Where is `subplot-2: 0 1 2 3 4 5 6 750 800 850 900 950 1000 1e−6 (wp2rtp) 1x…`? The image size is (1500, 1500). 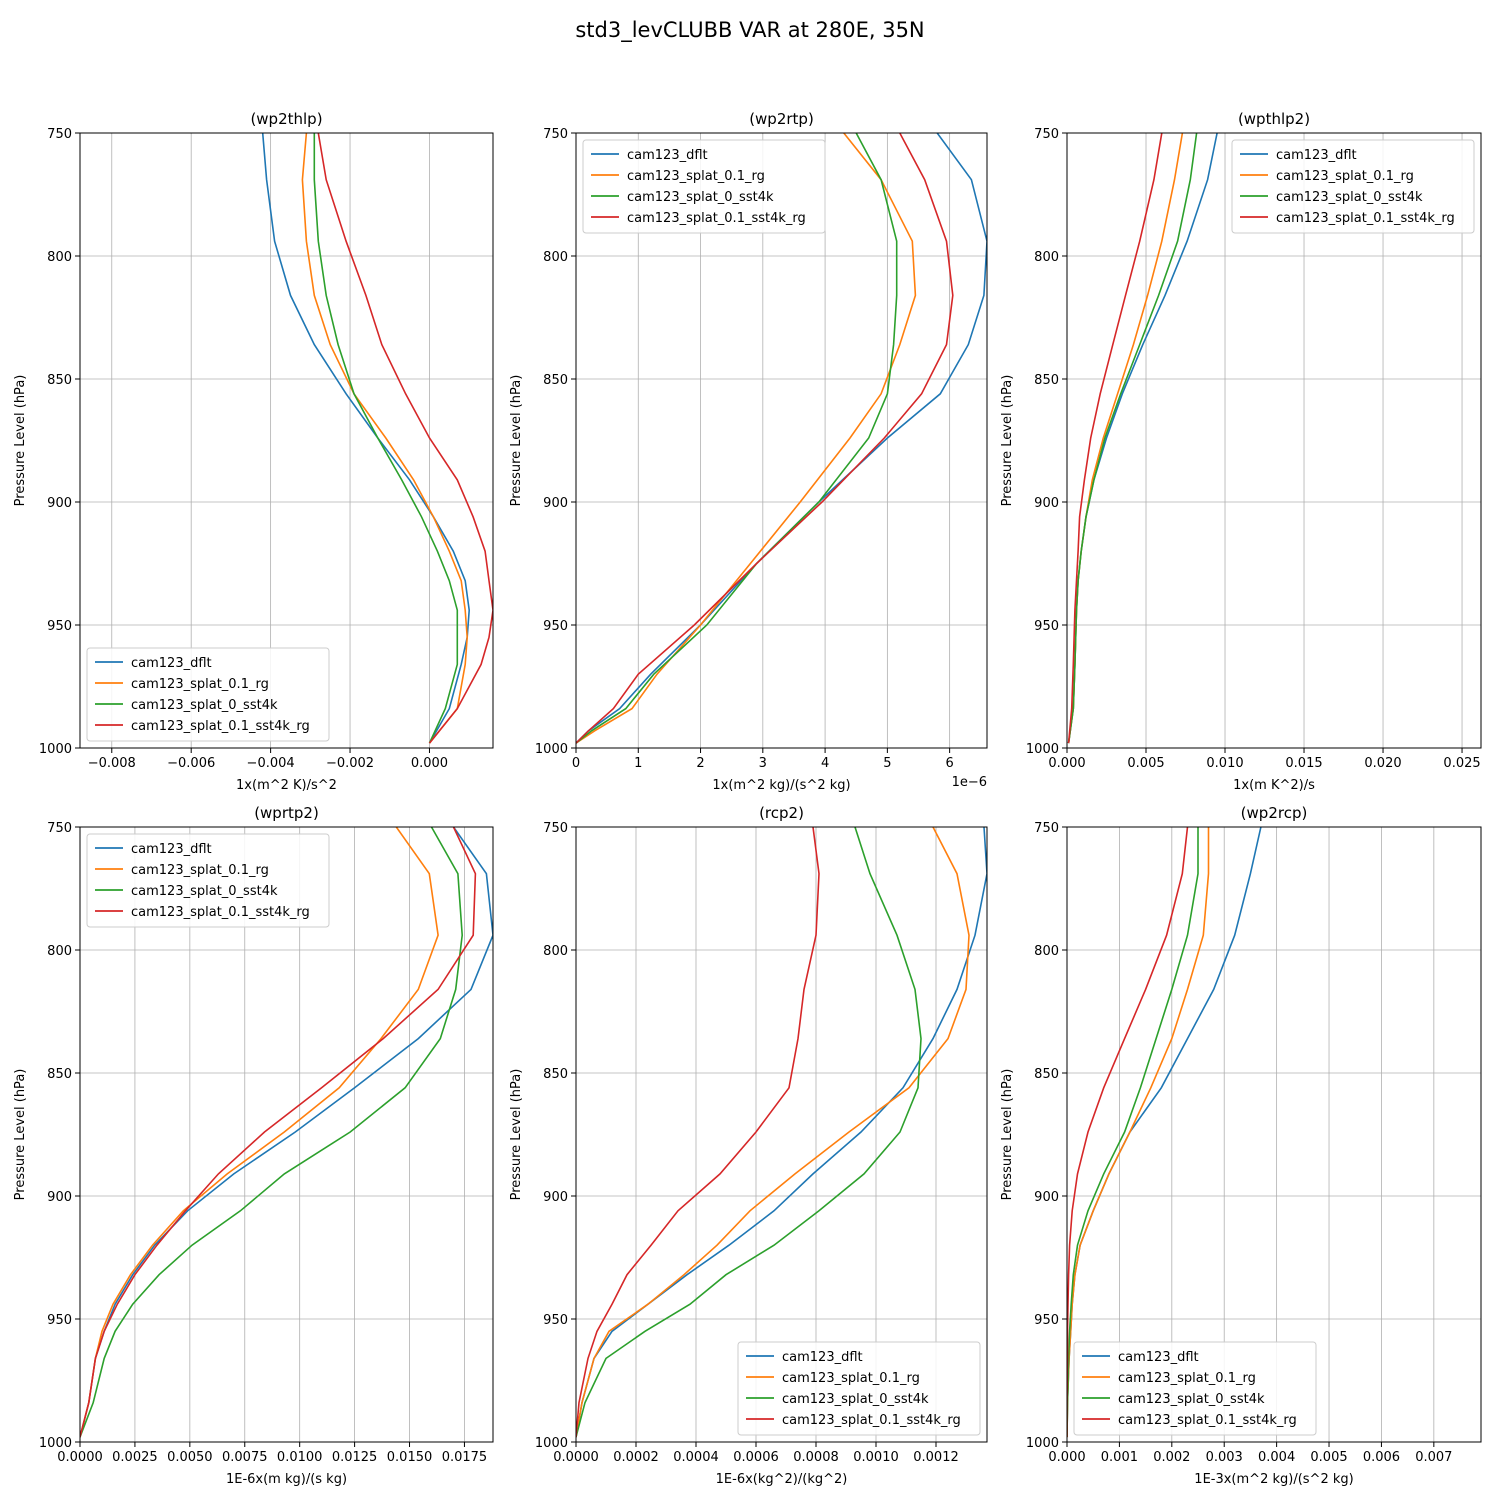
subplot-2: 0 1 2 3 4 5 6 750 800 850 900 950 1000 1e−6 (wp2rtp) 1x… is located at coordinates (748, 451).